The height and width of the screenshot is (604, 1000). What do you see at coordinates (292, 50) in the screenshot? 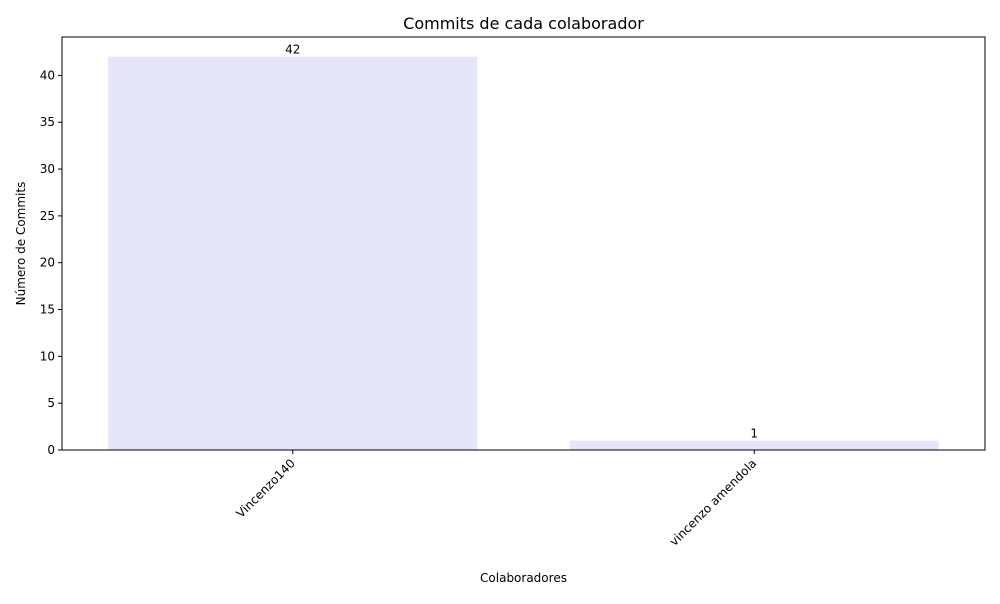
I see `bar-value-label: 42` at bounding box center [292, 50].